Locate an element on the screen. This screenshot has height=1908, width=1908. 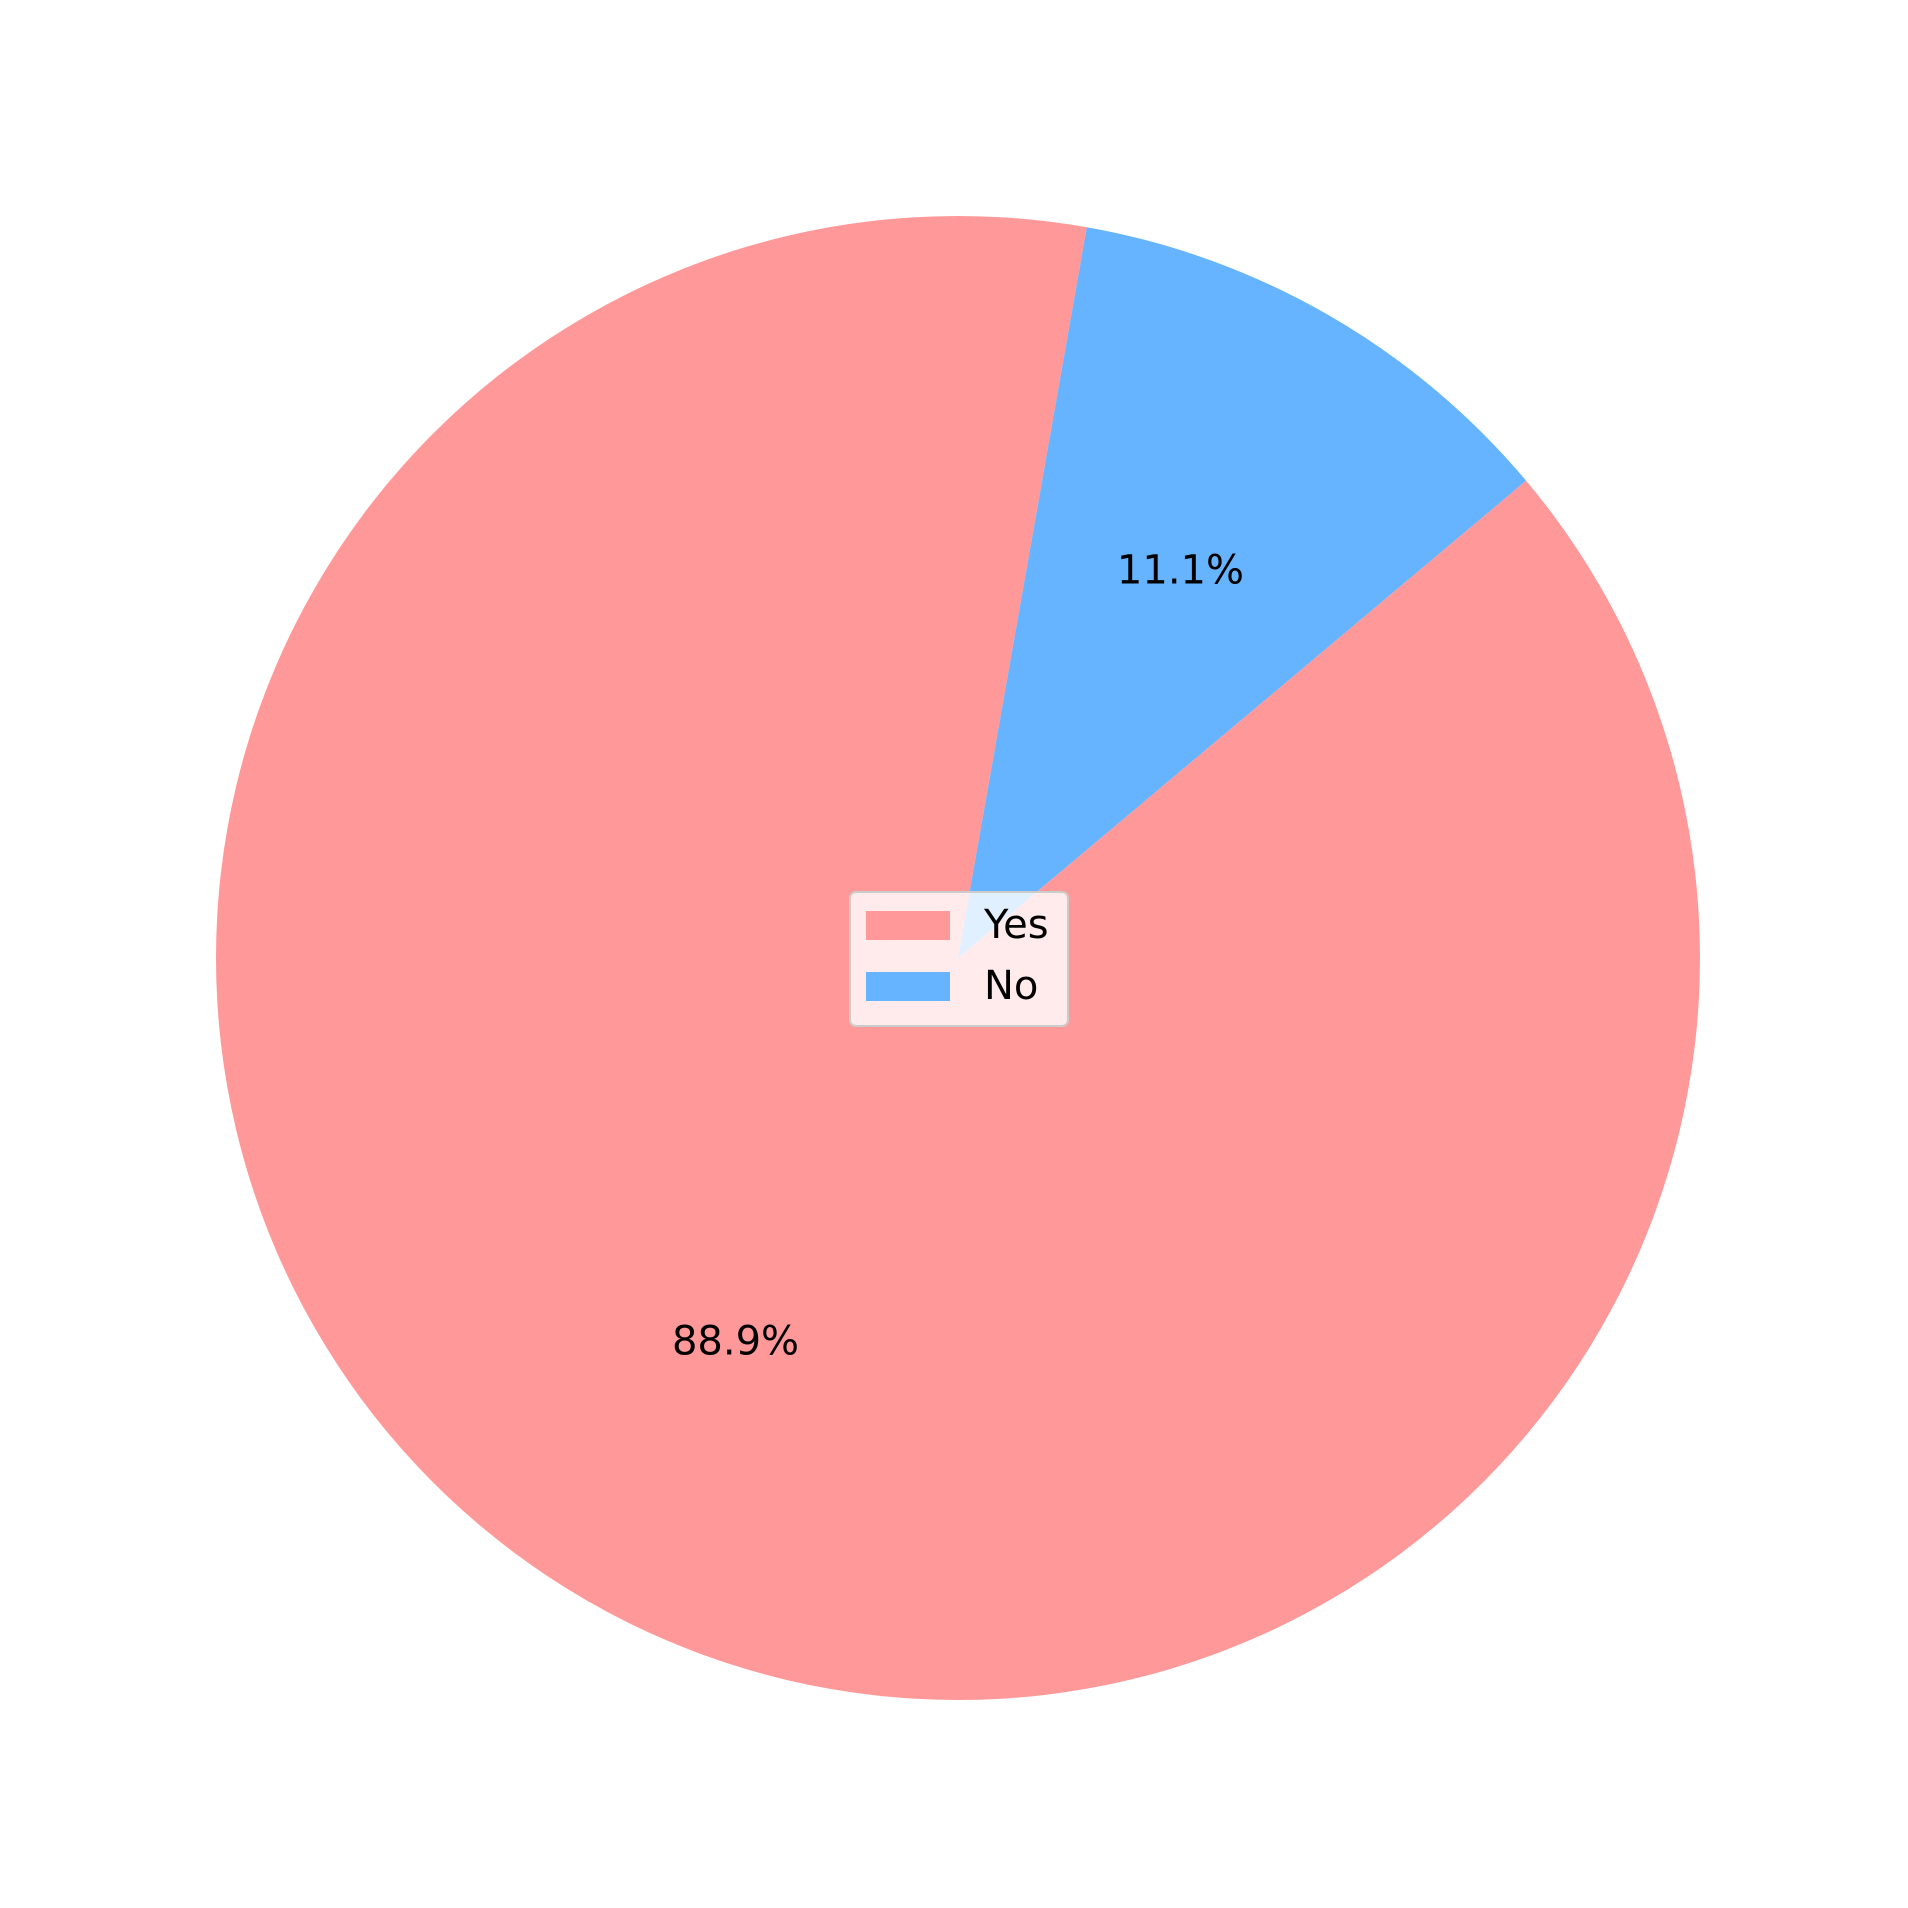
legend-label-yes: Yes is located at coordinates (1016, 925).